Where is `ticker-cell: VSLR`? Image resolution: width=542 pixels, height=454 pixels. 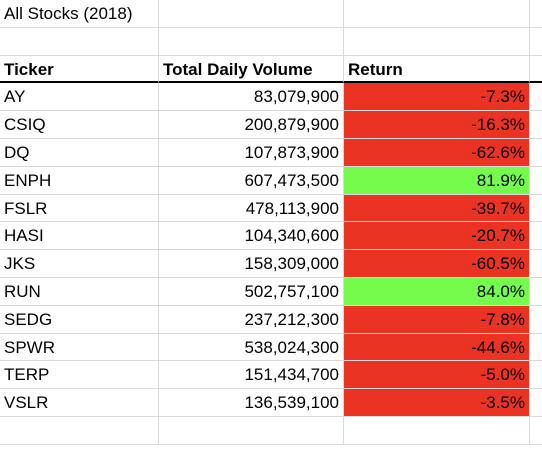 ticker-cell: VSLR is located at coordinates (79, 403).